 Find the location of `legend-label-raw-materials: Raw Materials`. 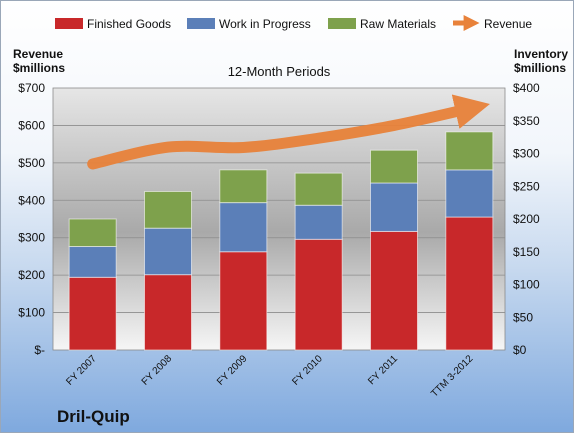

legend-label-raw-materials: Raw Materials is located at coordinates (398, 24).